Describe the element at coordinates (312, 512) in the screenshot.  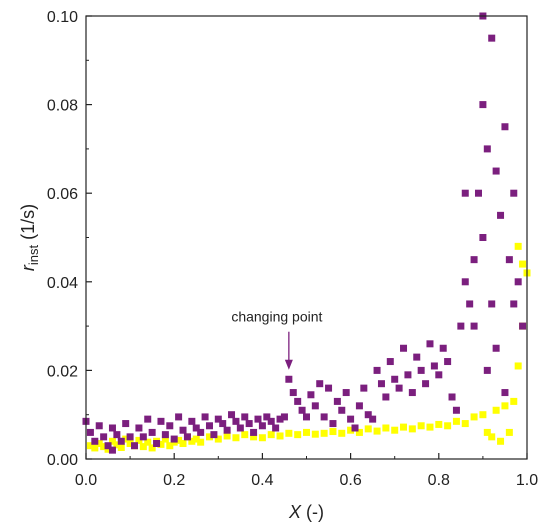
I see `x-axis-title-unit: (-)` at that location.